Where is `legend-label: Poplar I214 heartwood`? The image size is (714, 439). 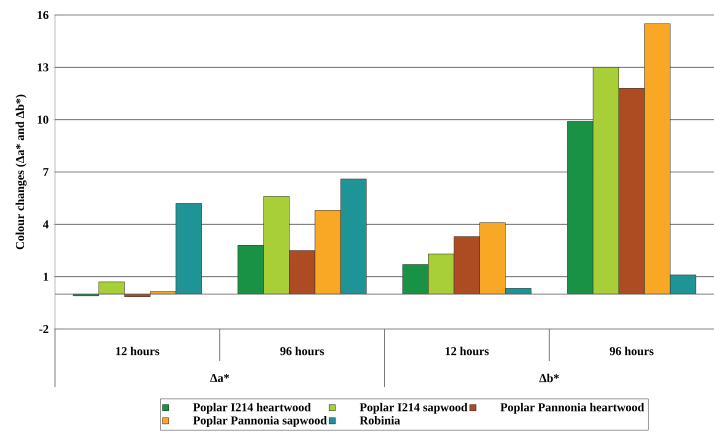
legend-label: Poplar I214 heartwood is located at coordinates (252, 408).